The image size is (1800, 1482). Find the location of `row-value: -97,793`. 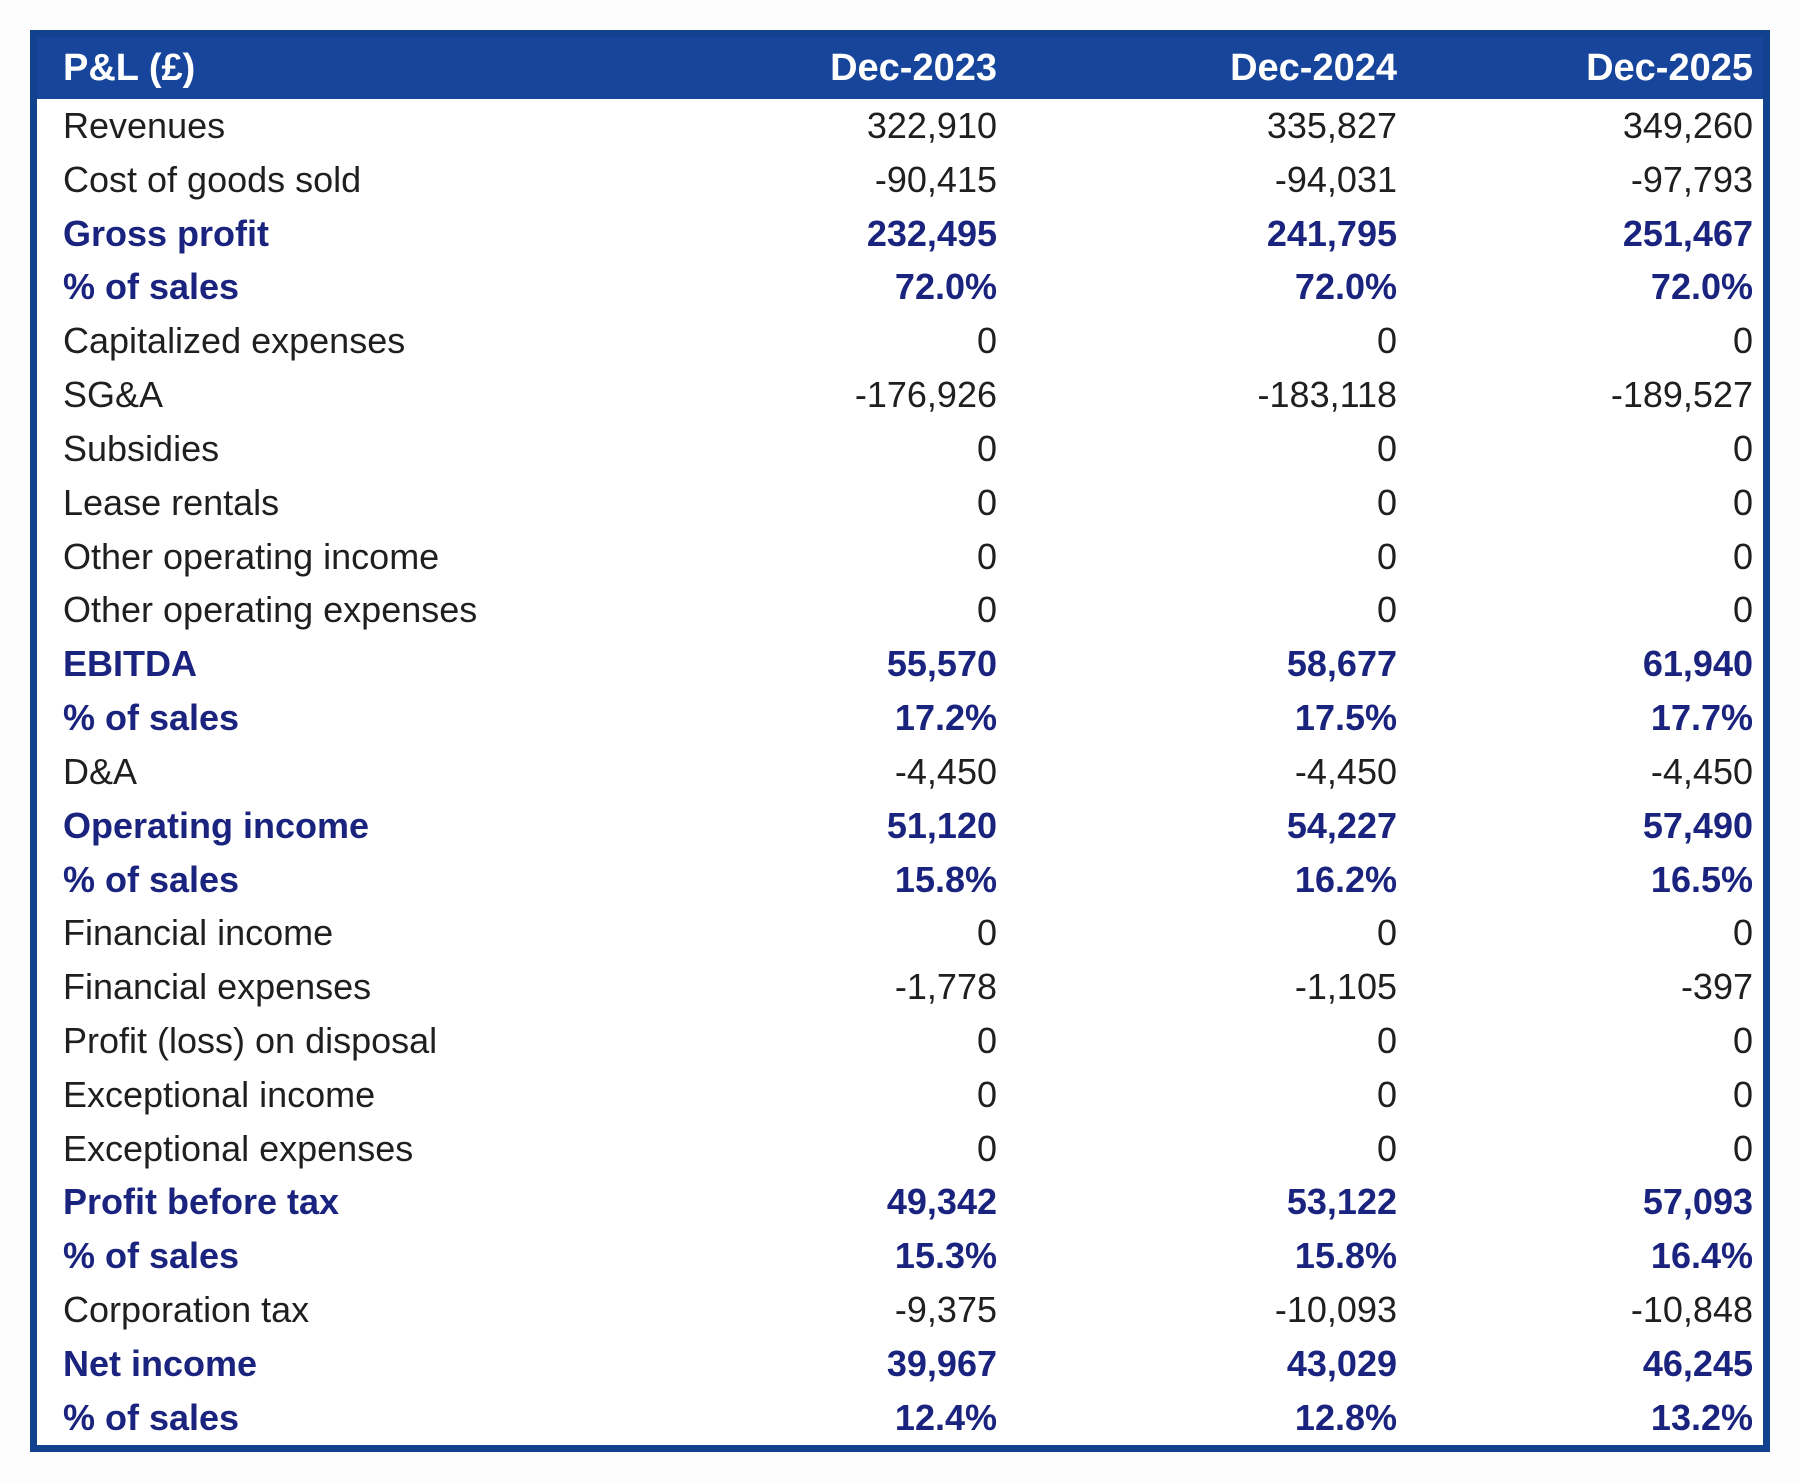

row-value: -97,793 is located at coordinates (1691, 179).